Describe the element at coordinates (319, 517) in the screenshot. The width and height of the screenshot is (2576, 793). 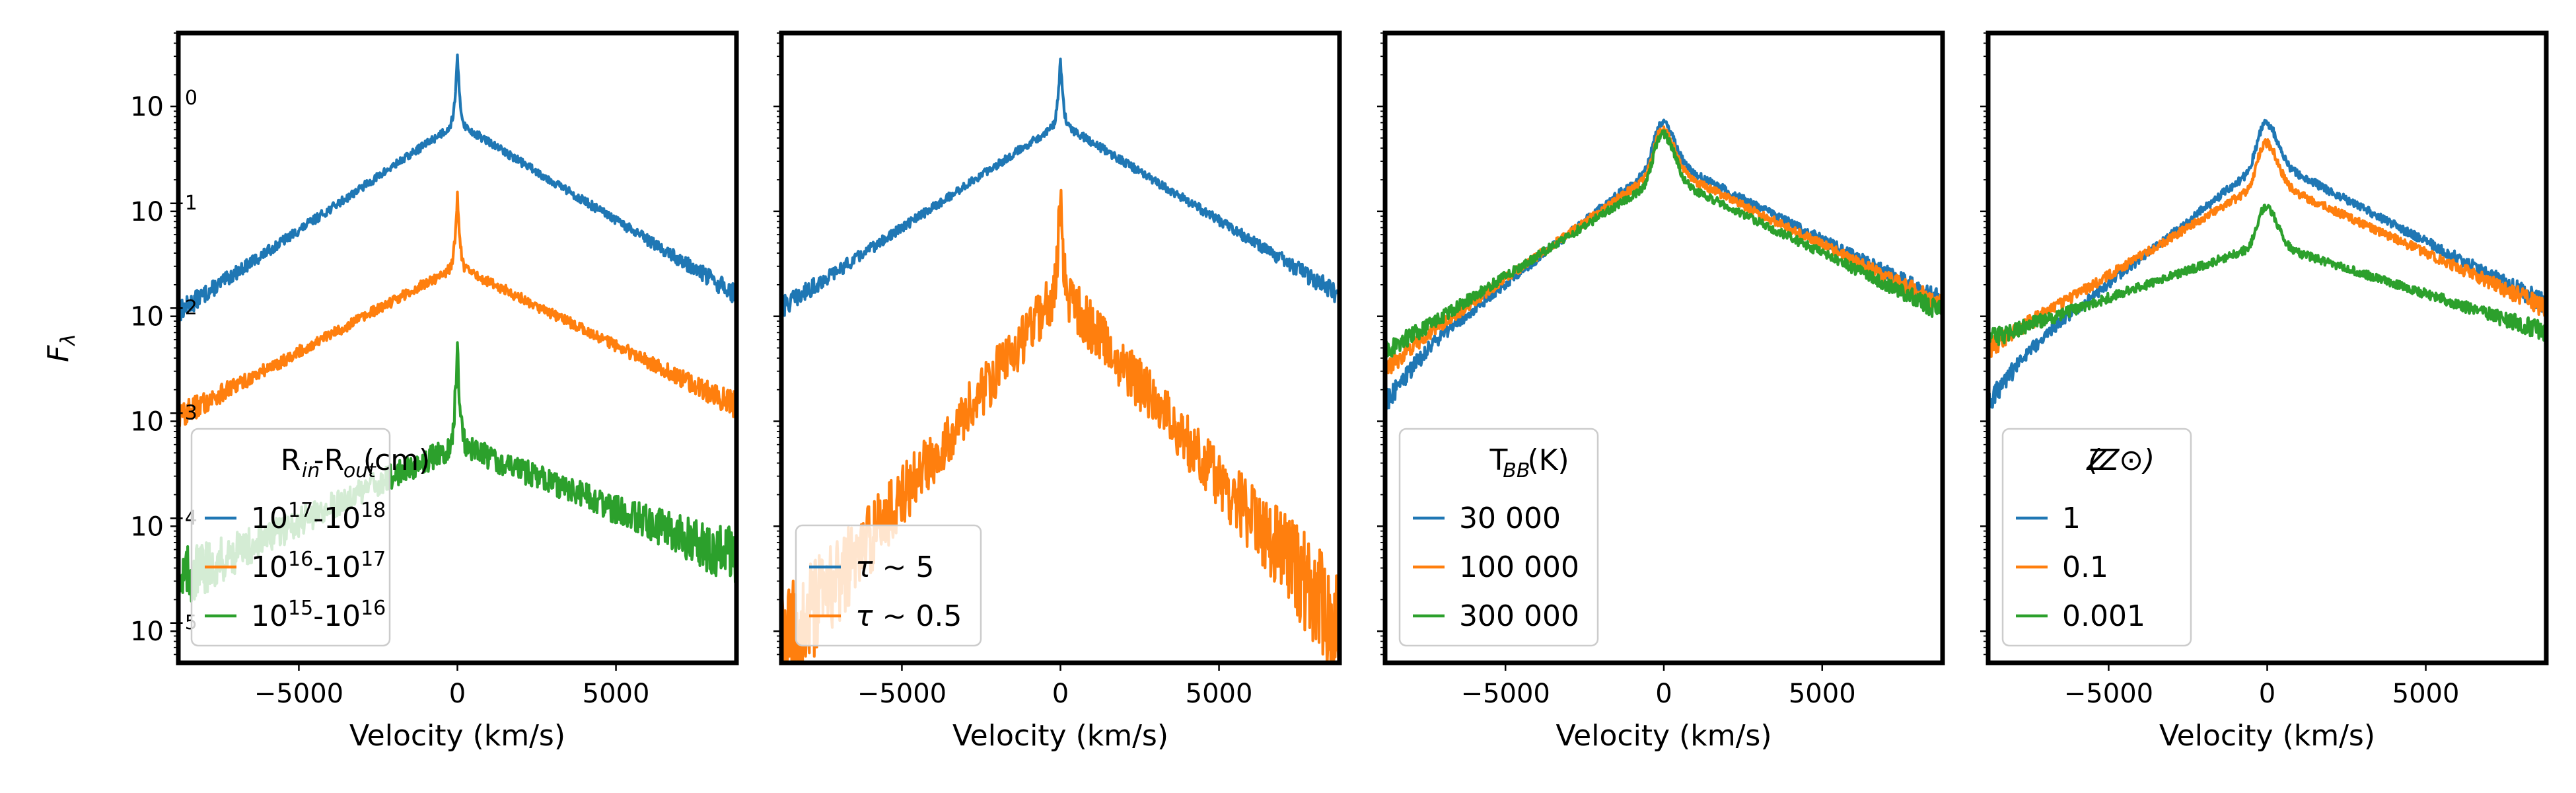
I see `legend-entry-label: 1017-1018` at that location.